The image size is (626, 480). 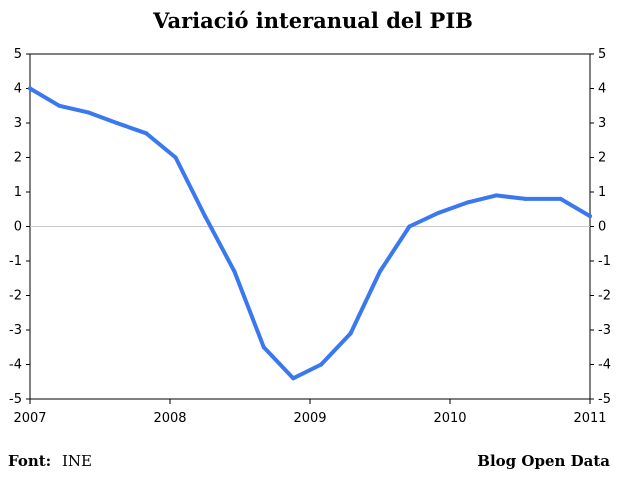 What do you see at coordinates (604, 261) in the screenshot?
I see `y-tick-label-right: -1` at bounding box center [604, 261].